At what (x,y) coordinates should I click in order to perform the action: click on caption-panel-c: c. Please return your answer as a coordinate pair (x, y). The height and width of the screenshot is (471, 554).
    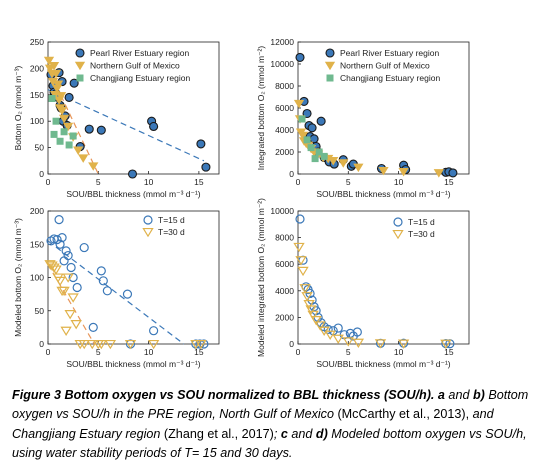
    Looking at the image, I should click on (284, 433).